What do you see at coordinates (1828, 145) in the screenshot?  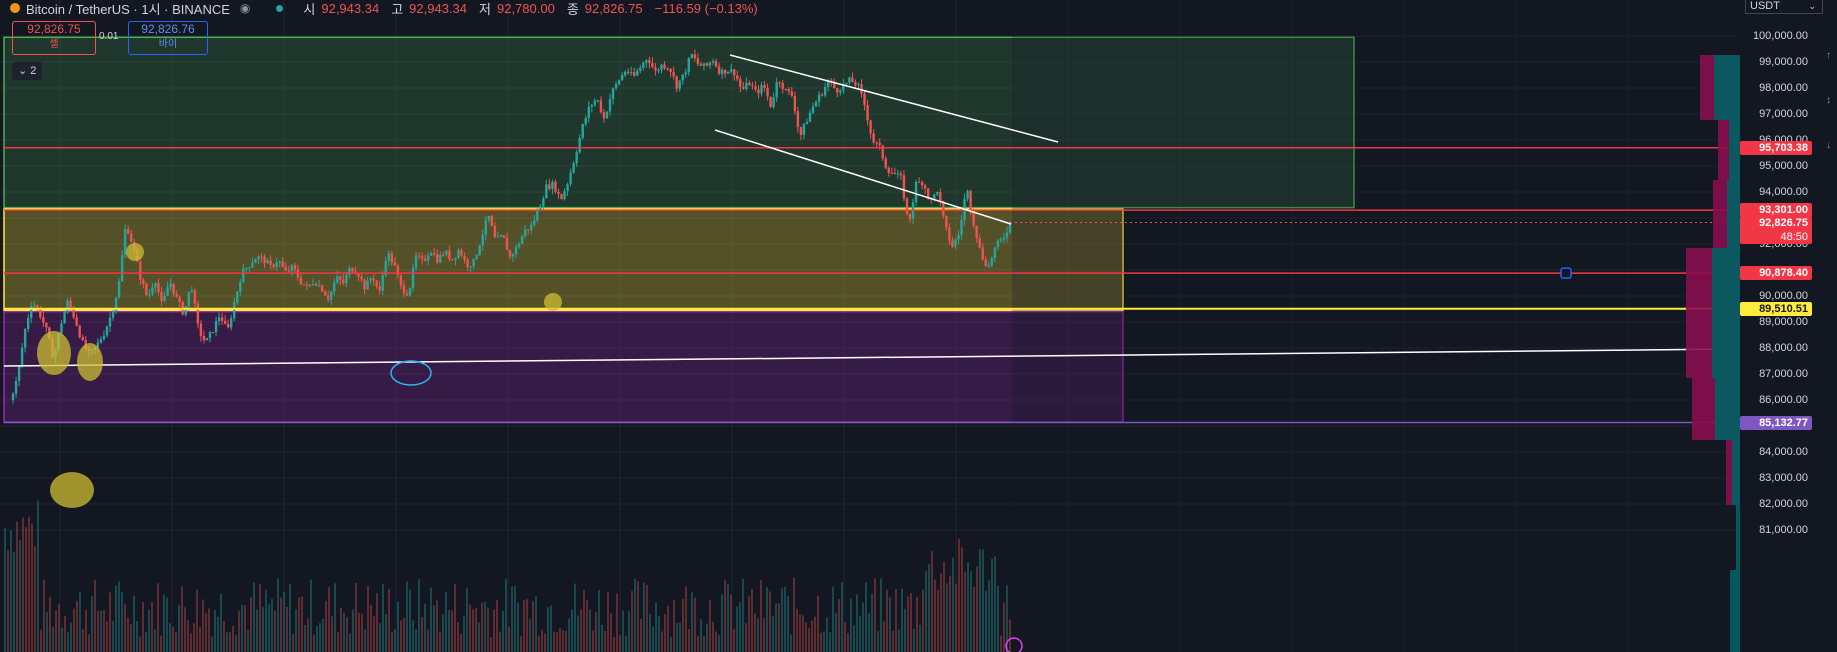 I see `arrow-down-icon: ↓` at bounding box center [1828, 145].